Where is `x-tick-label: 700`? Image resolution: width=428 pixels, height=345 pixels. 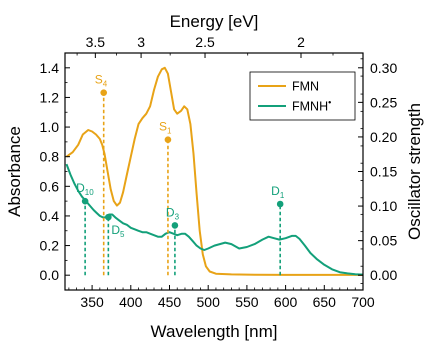 x-tick-label: 700 is located at coordinates (363, 302).